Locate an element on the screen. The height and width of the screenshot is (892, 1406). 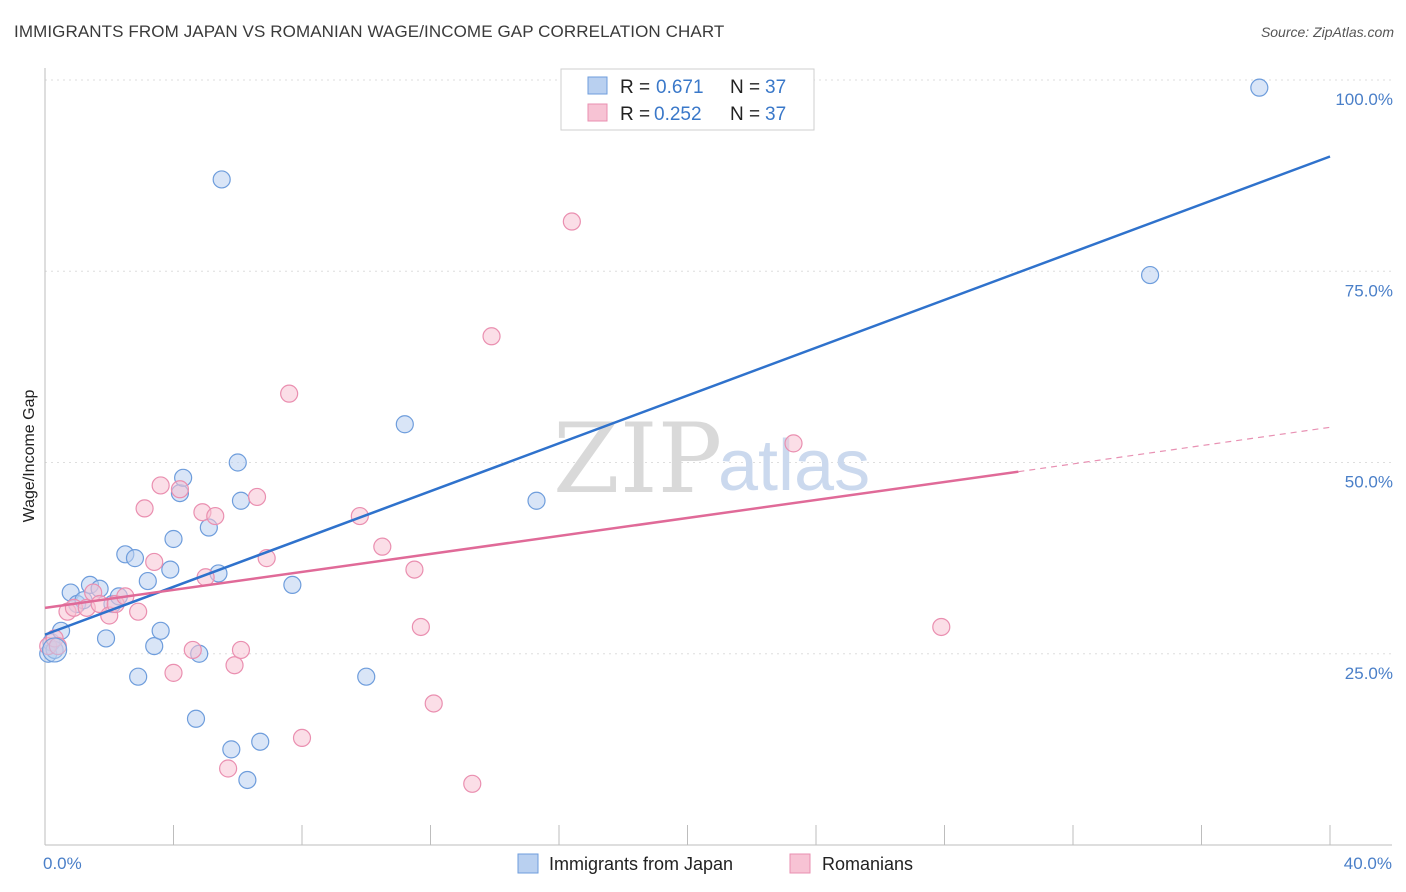
romanians-trend-extension is located at coordinates (1174, 449).